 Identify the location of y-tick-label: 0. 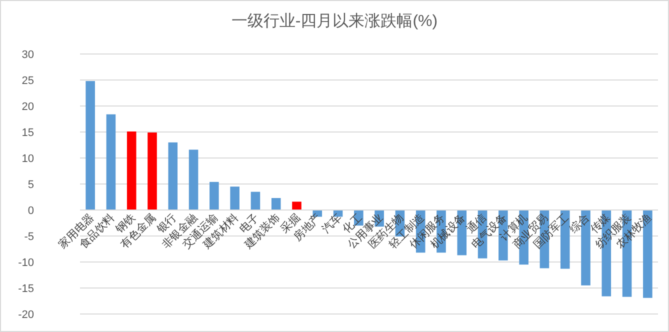
(31, 211).